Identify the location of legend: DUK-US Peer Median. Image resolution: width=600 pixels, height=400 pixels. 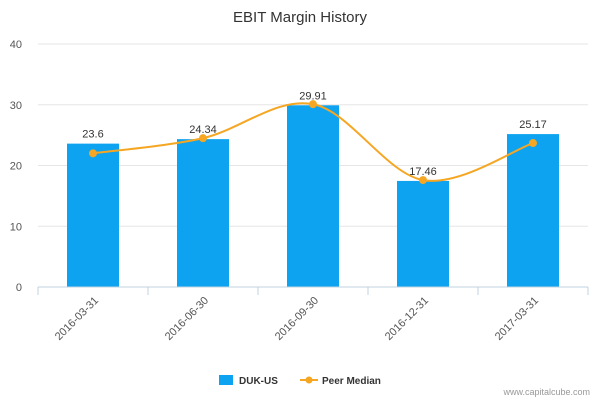
(300, 381).